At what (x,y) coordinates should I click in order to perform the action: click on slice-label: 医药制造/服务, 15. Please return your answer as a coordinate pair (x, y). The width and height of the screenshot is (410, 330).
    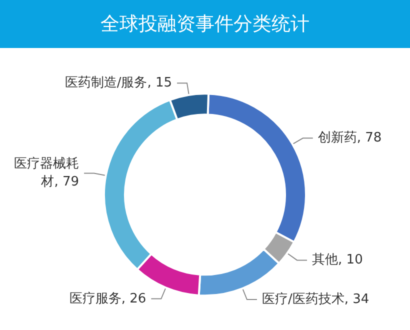
    Looking at the image, I should click on (118, 83).